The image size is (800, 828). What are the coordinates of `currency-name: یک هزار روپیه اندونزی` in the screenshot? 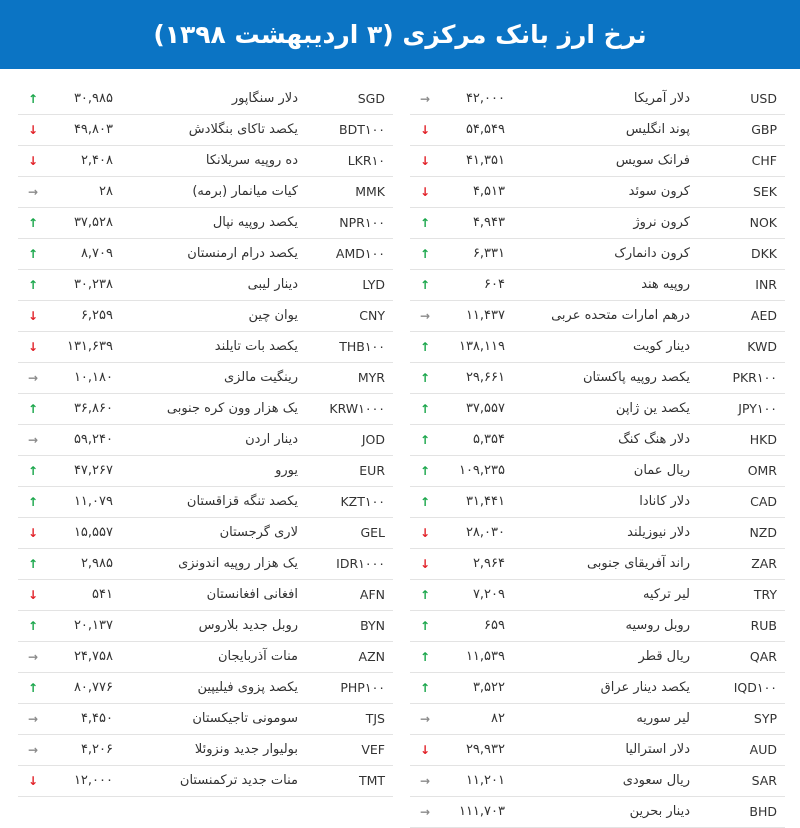 It's located at (238, 563).